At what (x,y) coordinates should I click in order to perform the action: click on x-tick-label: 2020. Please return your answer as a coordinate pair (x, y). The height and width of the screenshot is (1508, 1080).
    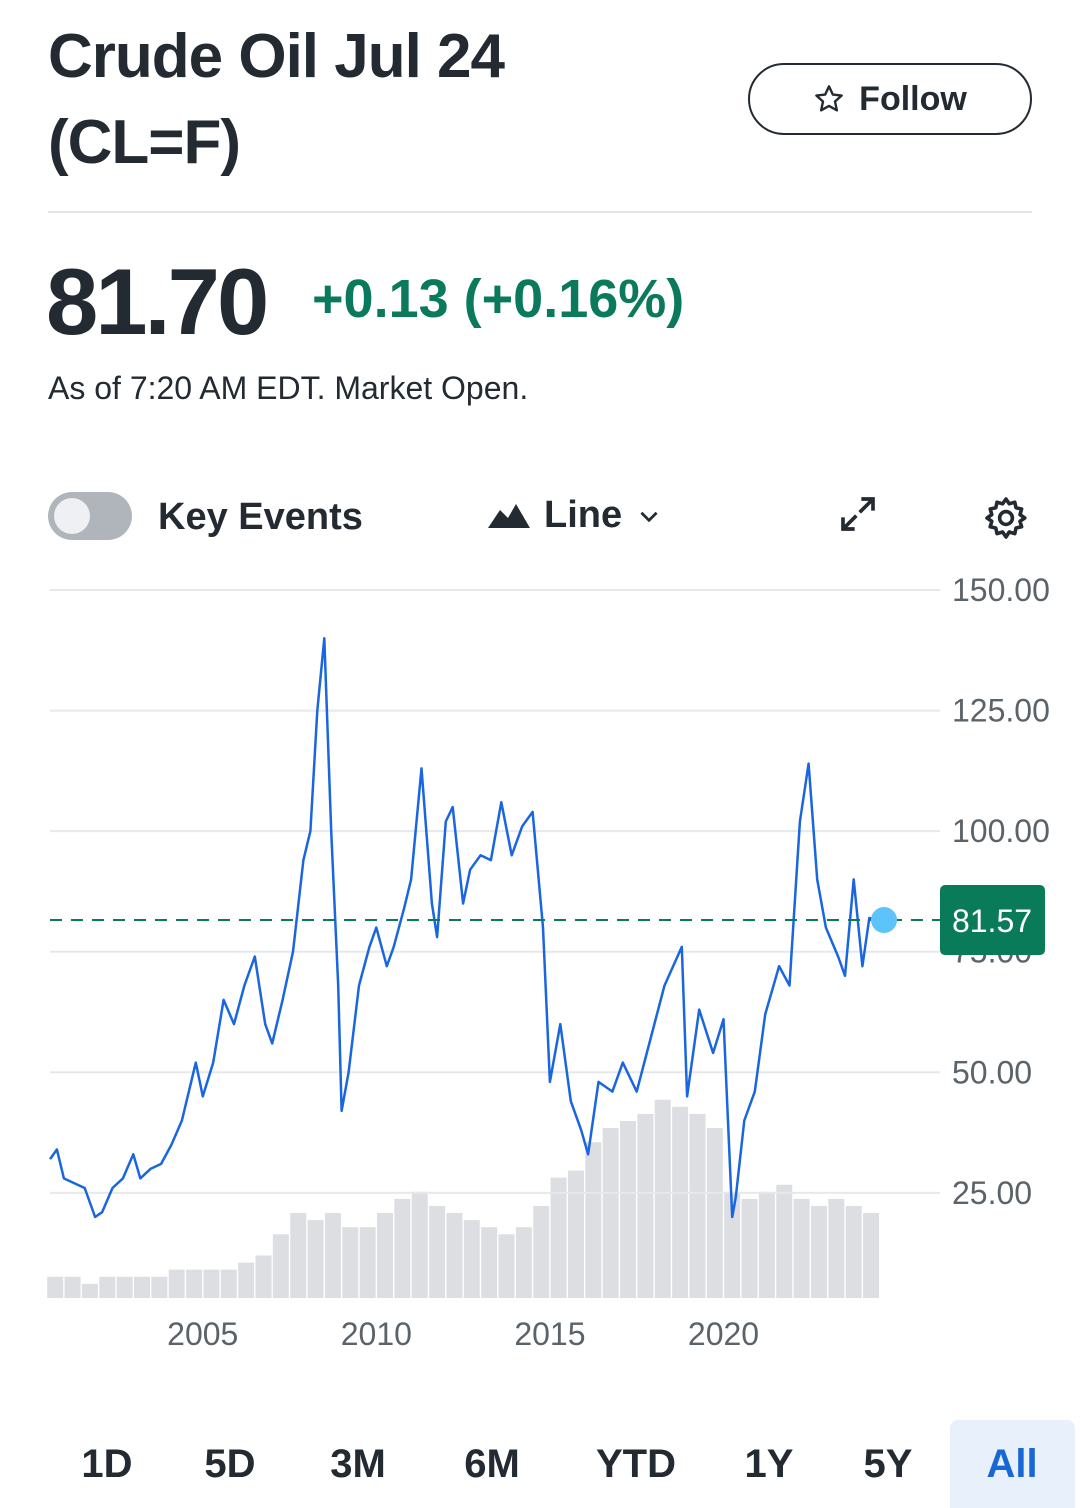
    Looking at the image, I should click on (723, 1334).